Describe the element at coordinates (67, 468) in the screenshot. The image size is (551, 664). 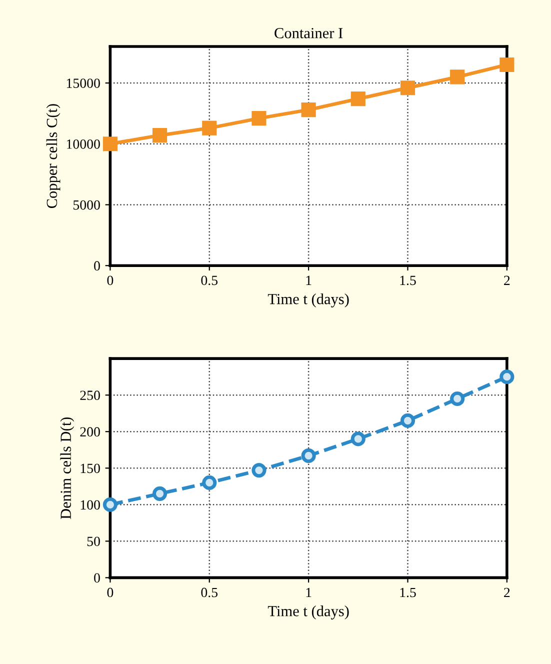
I see `y-axis-title: Denim cells D(t)` at that location.